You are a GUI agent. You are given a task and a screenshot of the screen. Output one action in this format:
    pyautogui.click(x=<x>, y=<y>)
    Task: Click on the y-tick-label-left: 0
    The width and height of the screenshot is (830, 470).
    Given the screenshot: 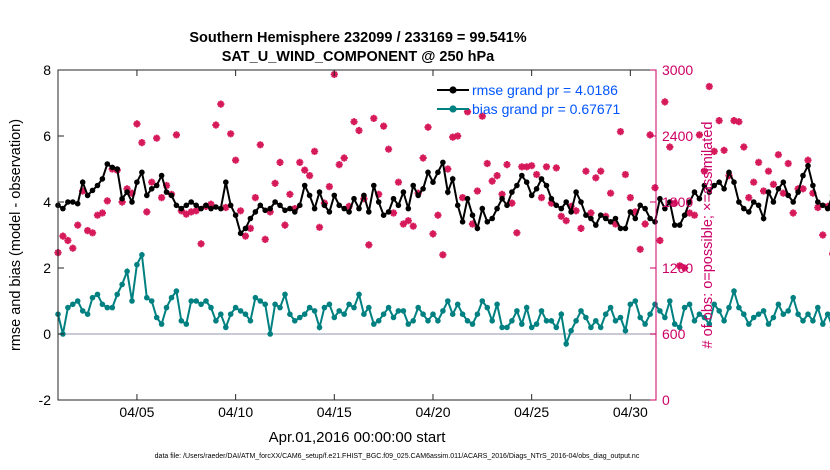 What is the action you would take?
    pyautogui.click(x=47, y=334)
    